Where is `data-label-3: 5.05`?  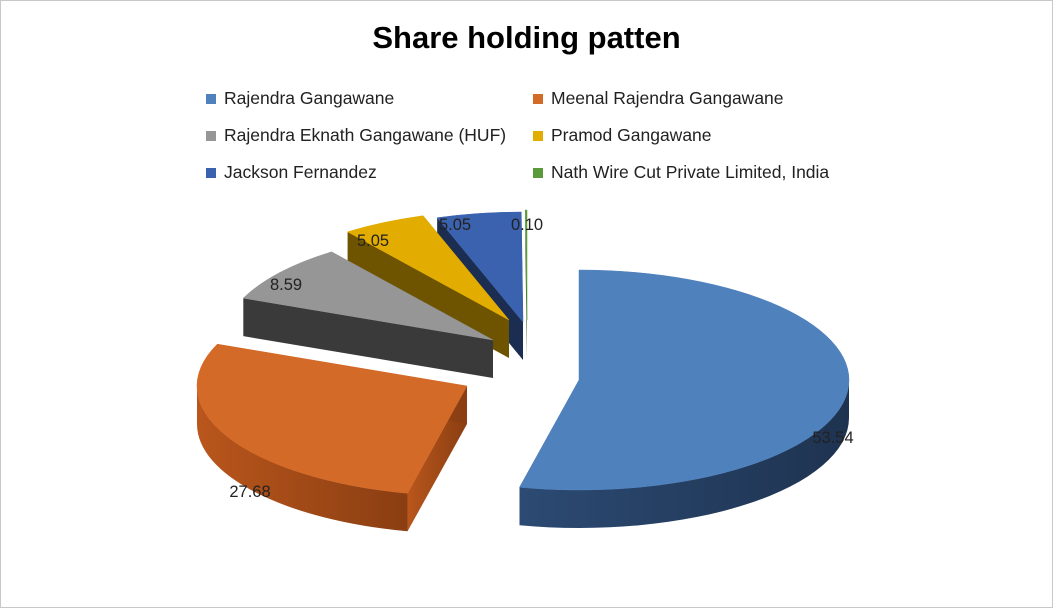 data-label-3: 5.05 is located at coordinates (373, 241).